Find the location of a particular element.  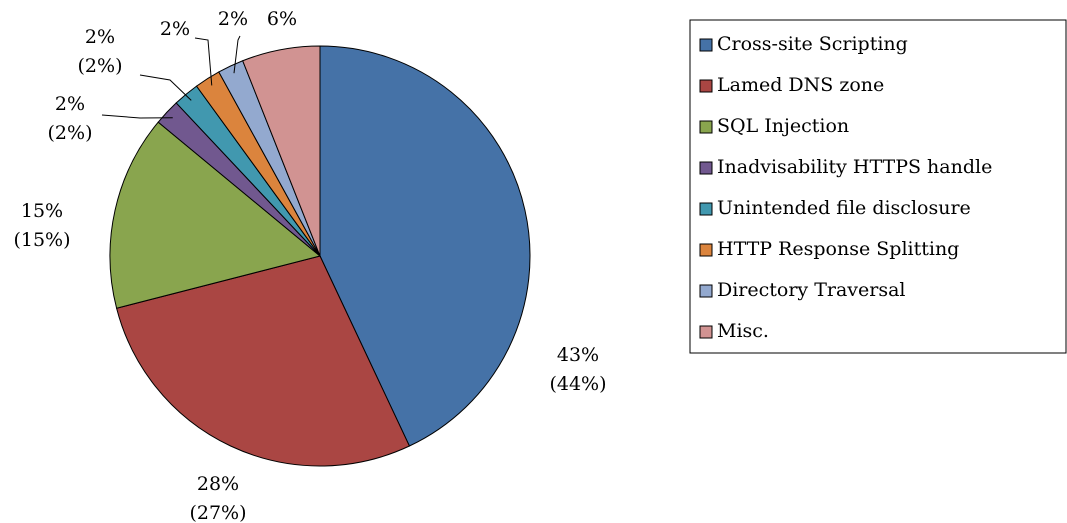

data-label-line: 28% is located at coordinates (218, 484).